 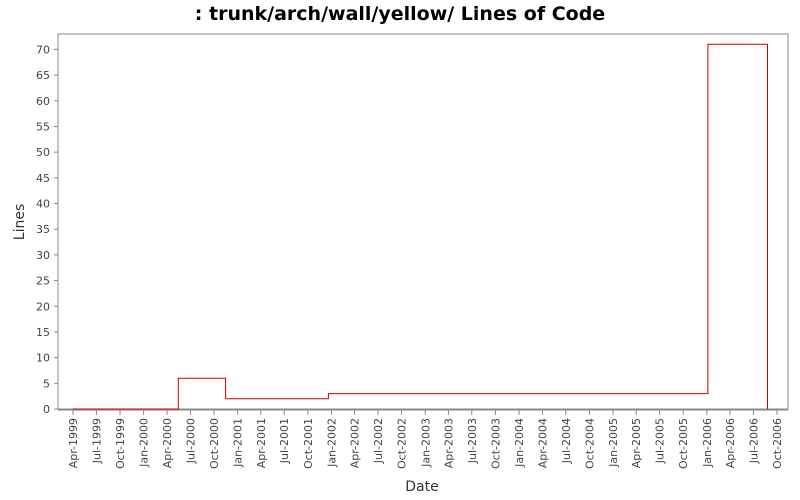 I want to click on x-tick-label: Oct-2005, so click(x=683, y=443).